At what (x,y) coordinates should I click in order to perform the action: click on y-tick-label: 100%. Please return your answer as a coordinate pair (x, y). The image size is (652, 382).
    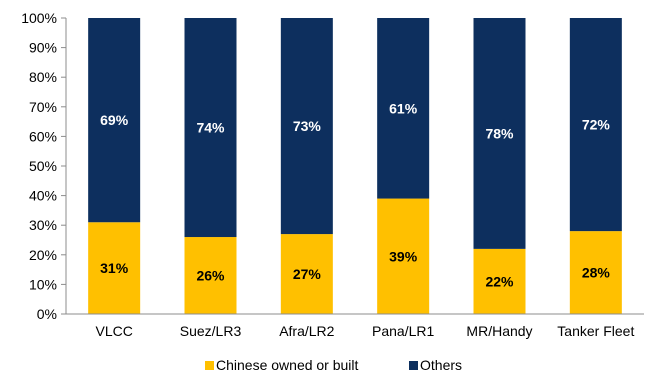
    Looking at the image, I should click on (39, 18).